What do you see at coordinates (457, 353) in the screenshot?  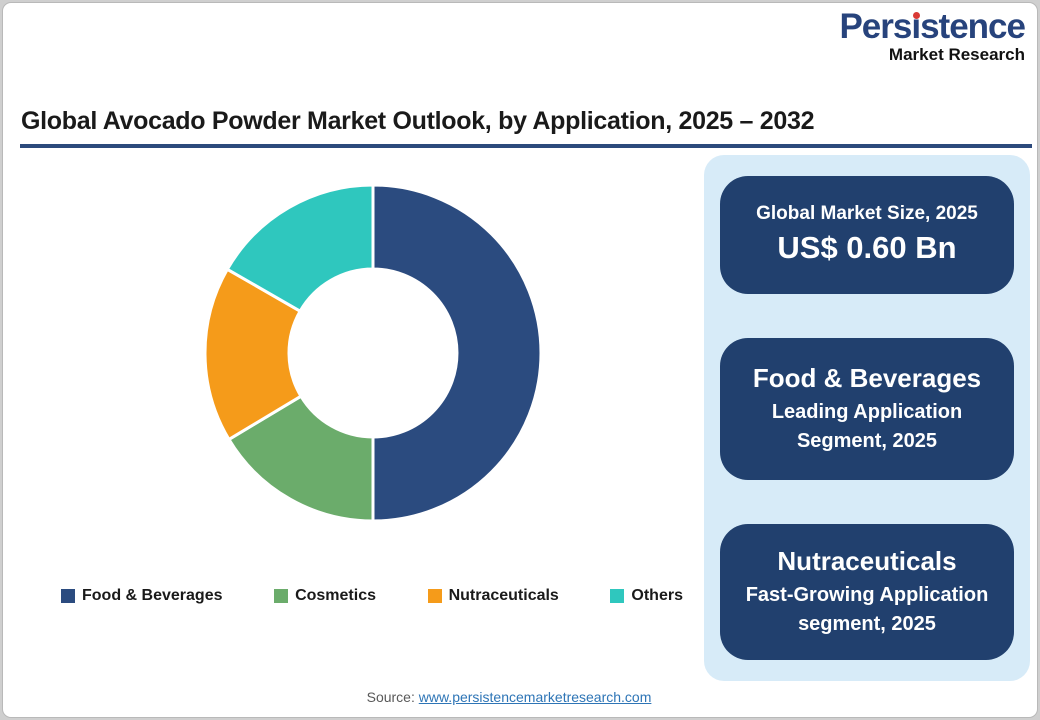 I see `donut-slice-food-beverages` at bounding box center [457, 353].